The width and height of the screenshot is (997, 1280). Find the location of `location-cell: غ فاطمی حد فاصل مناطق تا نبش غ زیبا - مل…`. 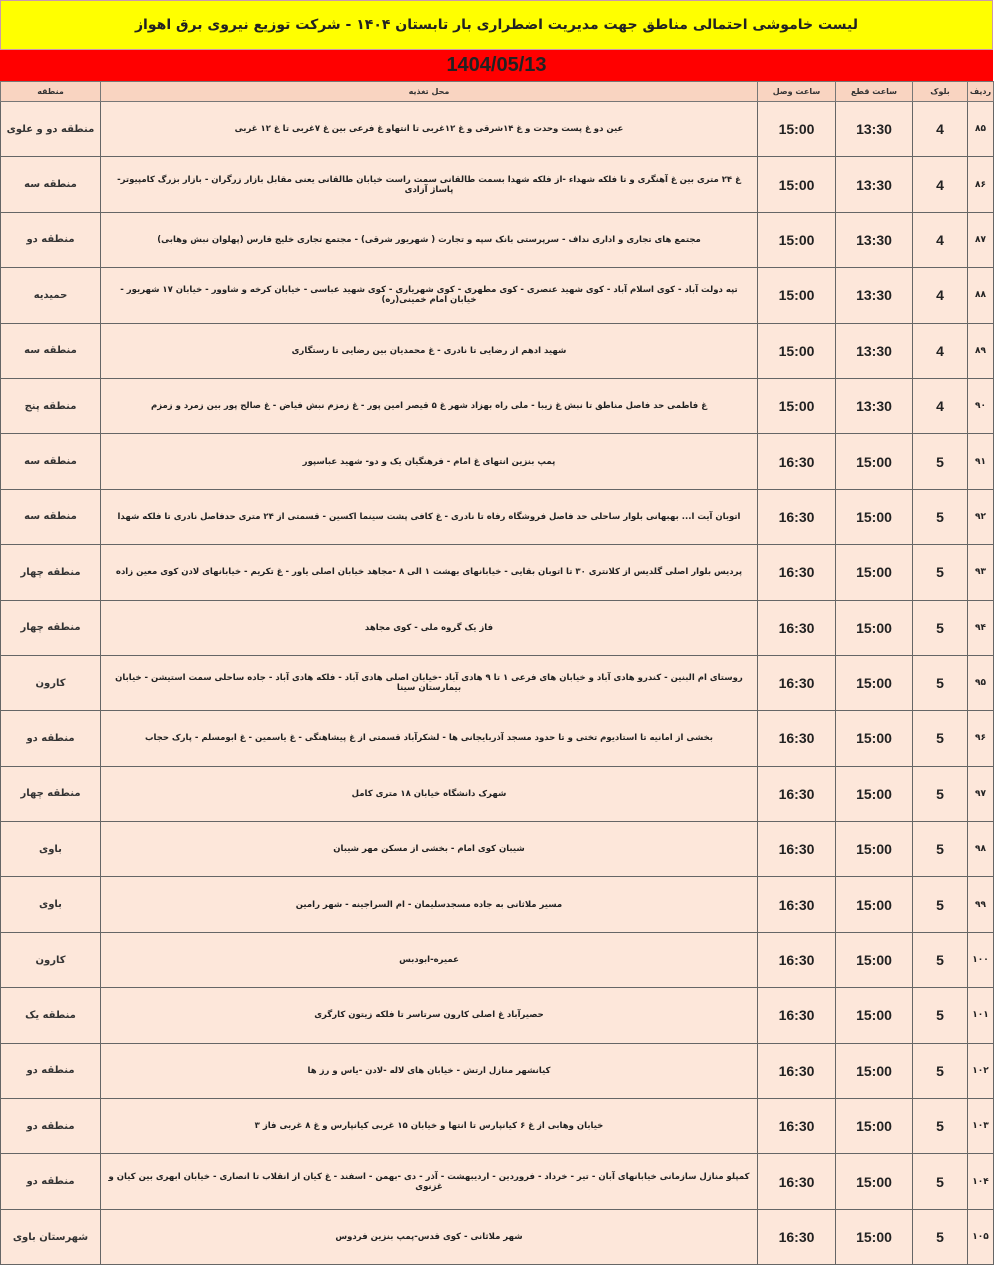

location-cell: غ فاطمی حد فاصل مناطق تا نبش غ زیبا - مل… is located at coordinates (429, 406).